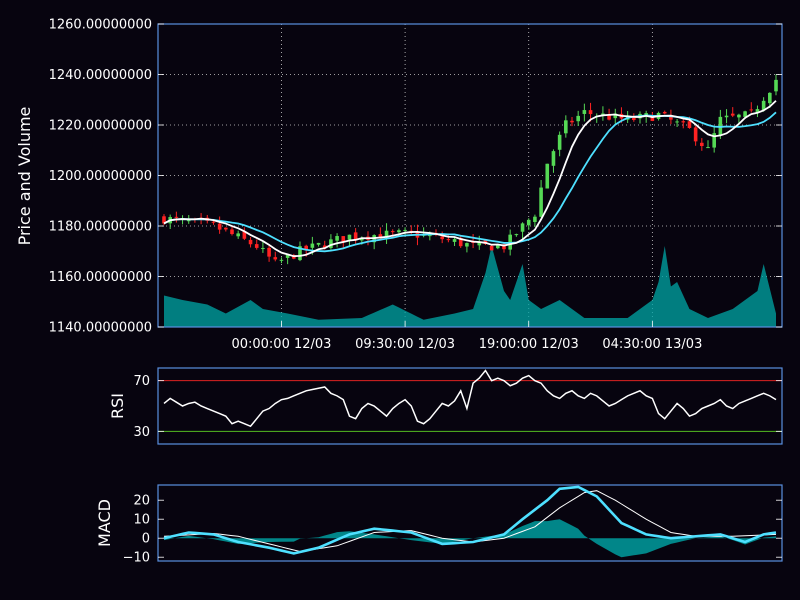  Describe the element at coordinates (146, 539) in the screenshot. I see `macd-tick-label: 0` at that location.